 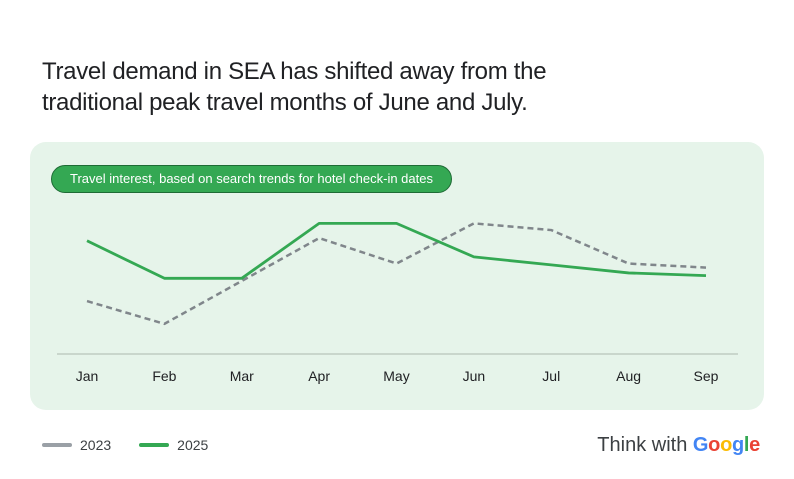 What do you see at coordinates (396, 250) in the screenshot?
I see `series-line-2025` at bounding box center [396, 250].